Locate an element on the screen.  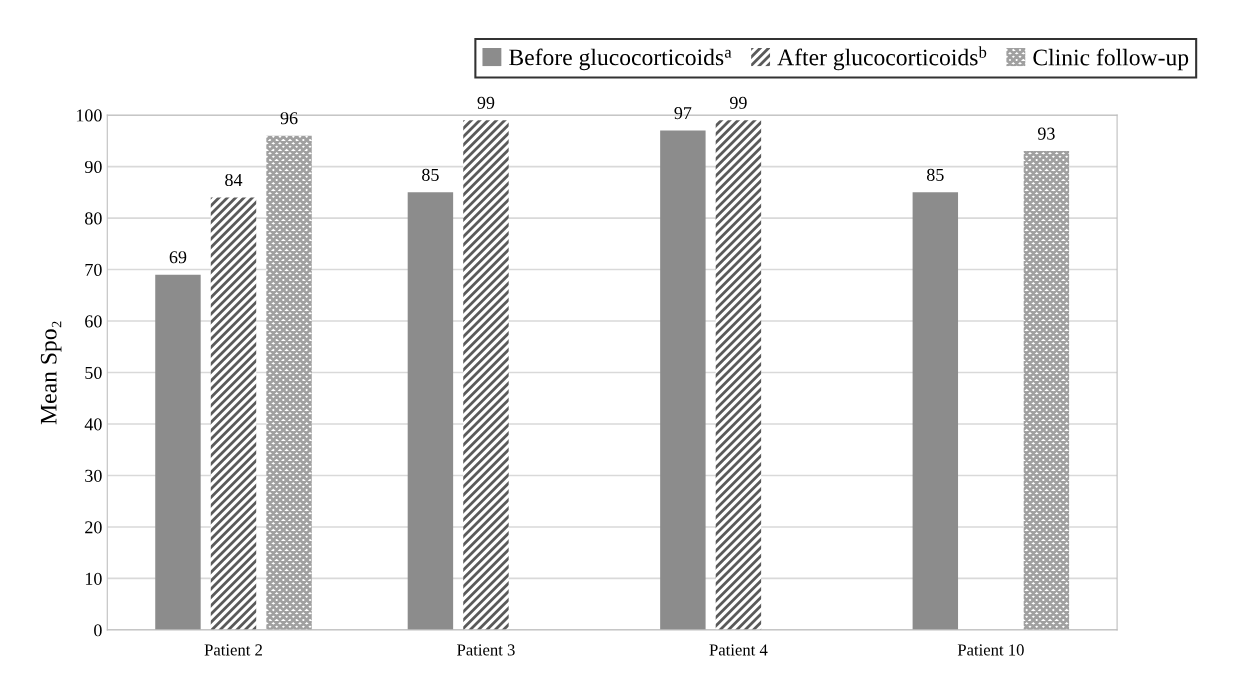
data-label: 97 is located at coordinates (683, 113).